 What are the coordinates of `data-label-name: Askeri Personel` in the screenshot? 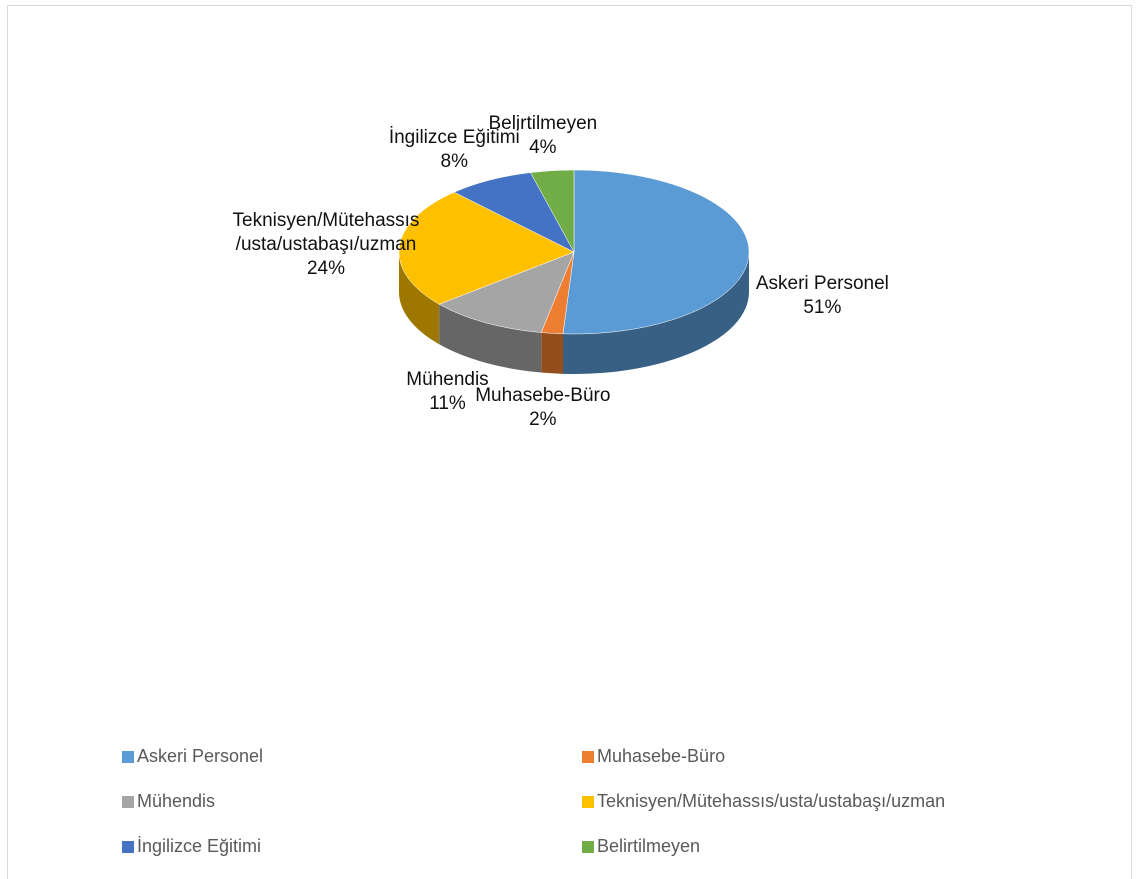 It's located at (822, 283).